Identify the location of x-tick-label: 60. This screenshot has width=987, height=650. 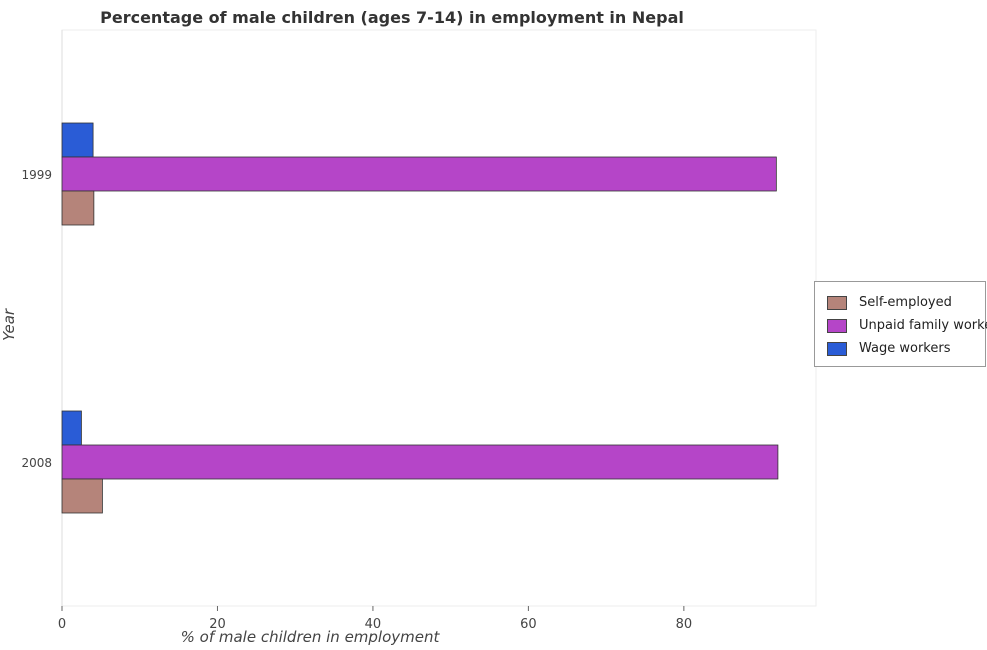
(528, 624).